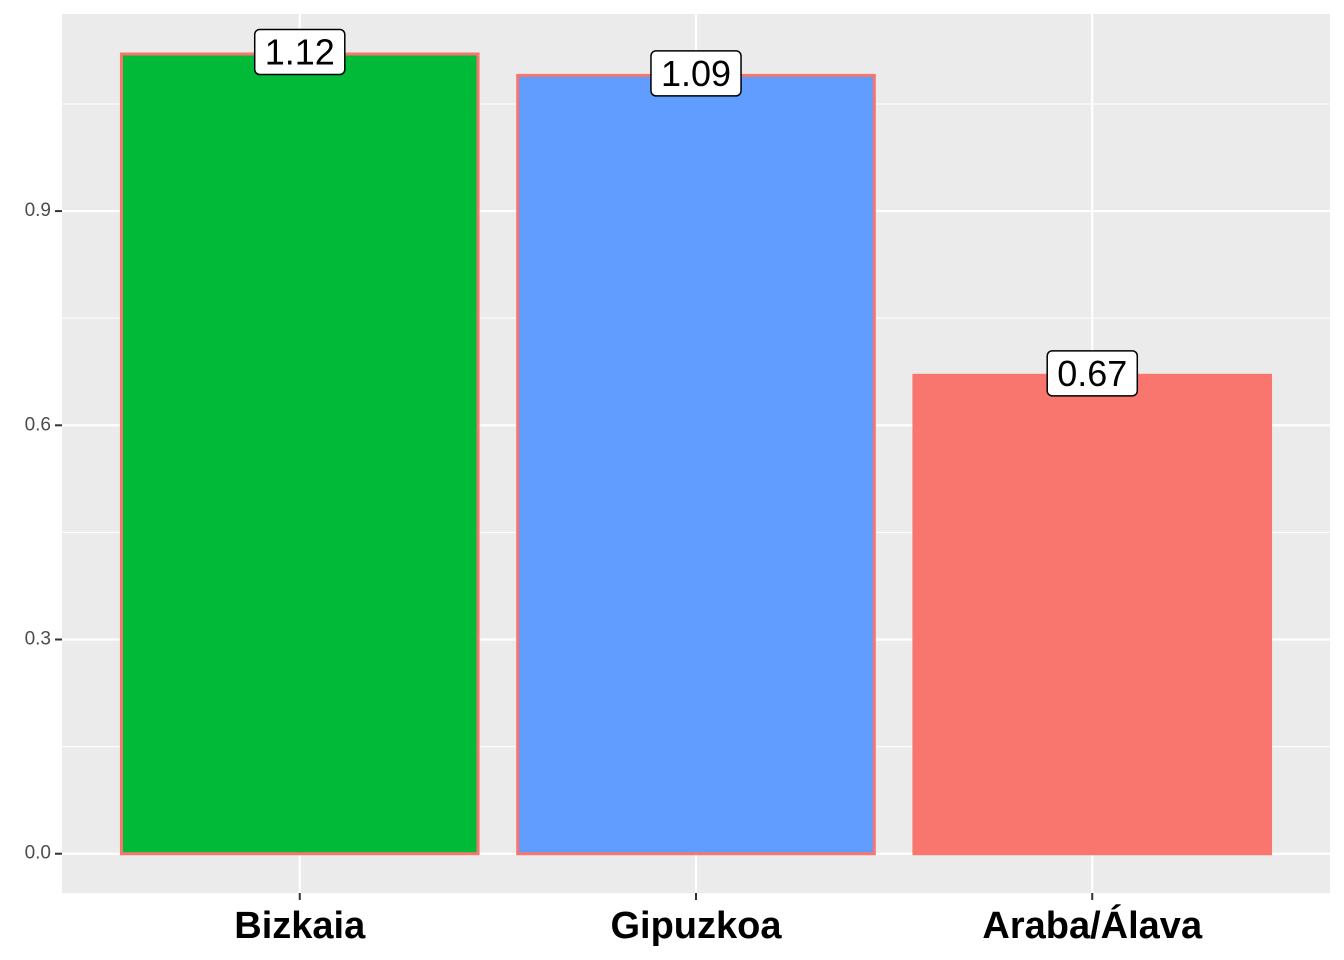  What do you see at coordinates (38, 853) in the screenshot?
I see `y-tick-label: 0.0` at bounding box center [38, 853].